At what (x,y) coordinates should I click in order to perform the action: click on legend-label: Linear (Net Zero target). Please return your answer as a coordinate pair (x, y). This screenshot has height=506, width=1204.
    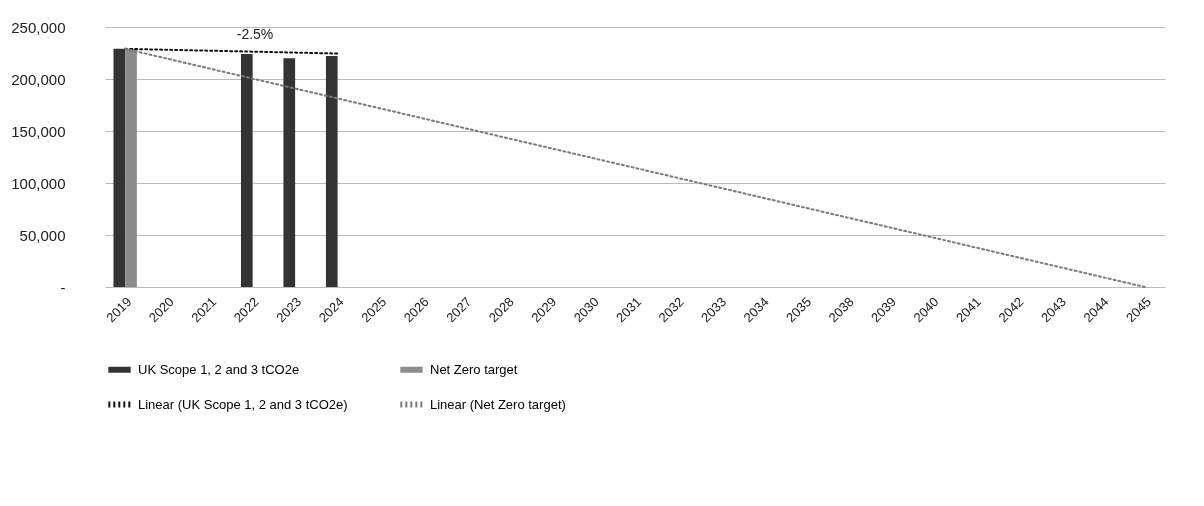
    Looking at the image, I should click on (498, 404).